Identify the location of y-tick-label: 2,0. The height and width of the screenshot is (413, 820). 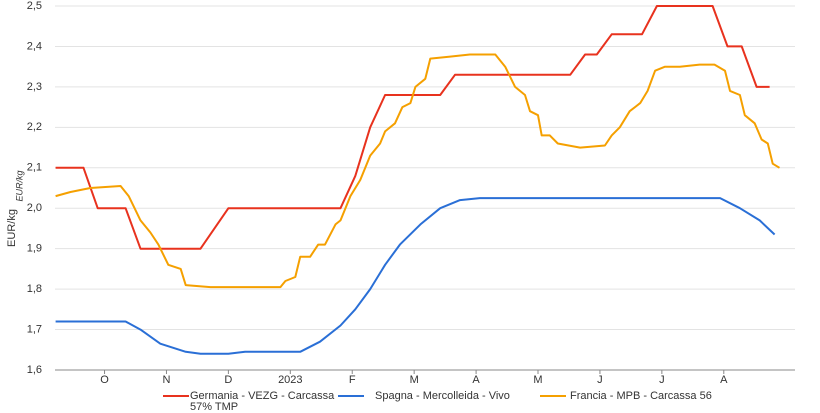
(34, 208).